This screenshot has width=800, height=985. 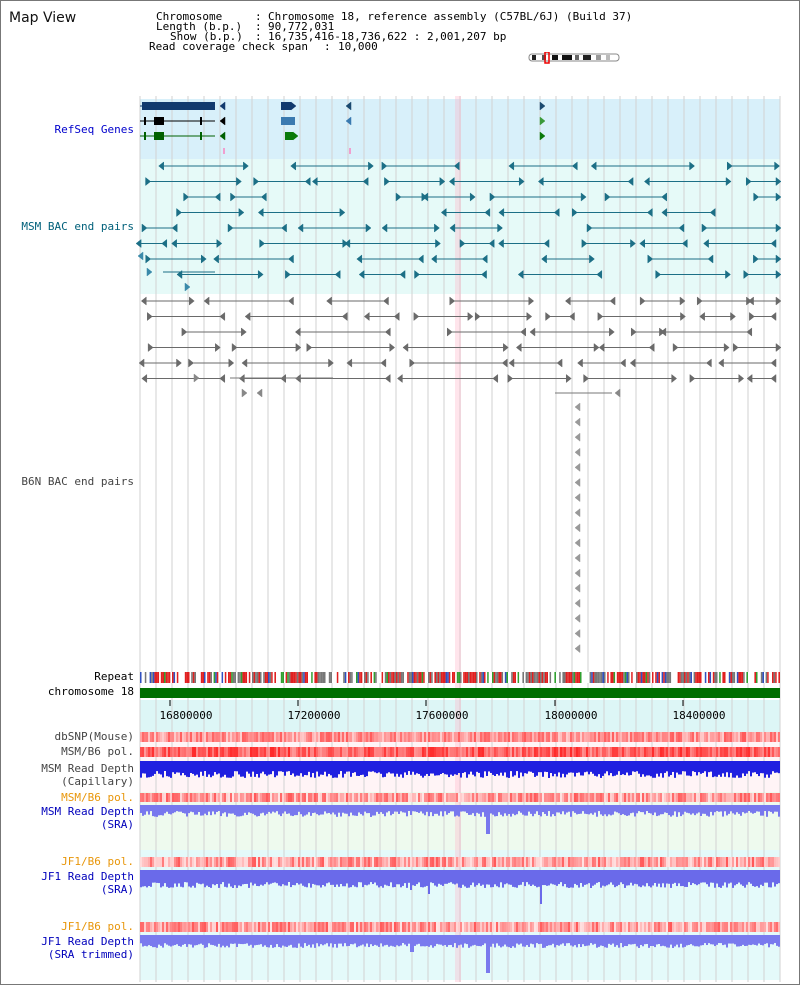 What do you see at coordinates (77, 226) in the screenshot?
I see `msm-bac-label: MSM BAC end pairs` at bounding box center [77, 226].